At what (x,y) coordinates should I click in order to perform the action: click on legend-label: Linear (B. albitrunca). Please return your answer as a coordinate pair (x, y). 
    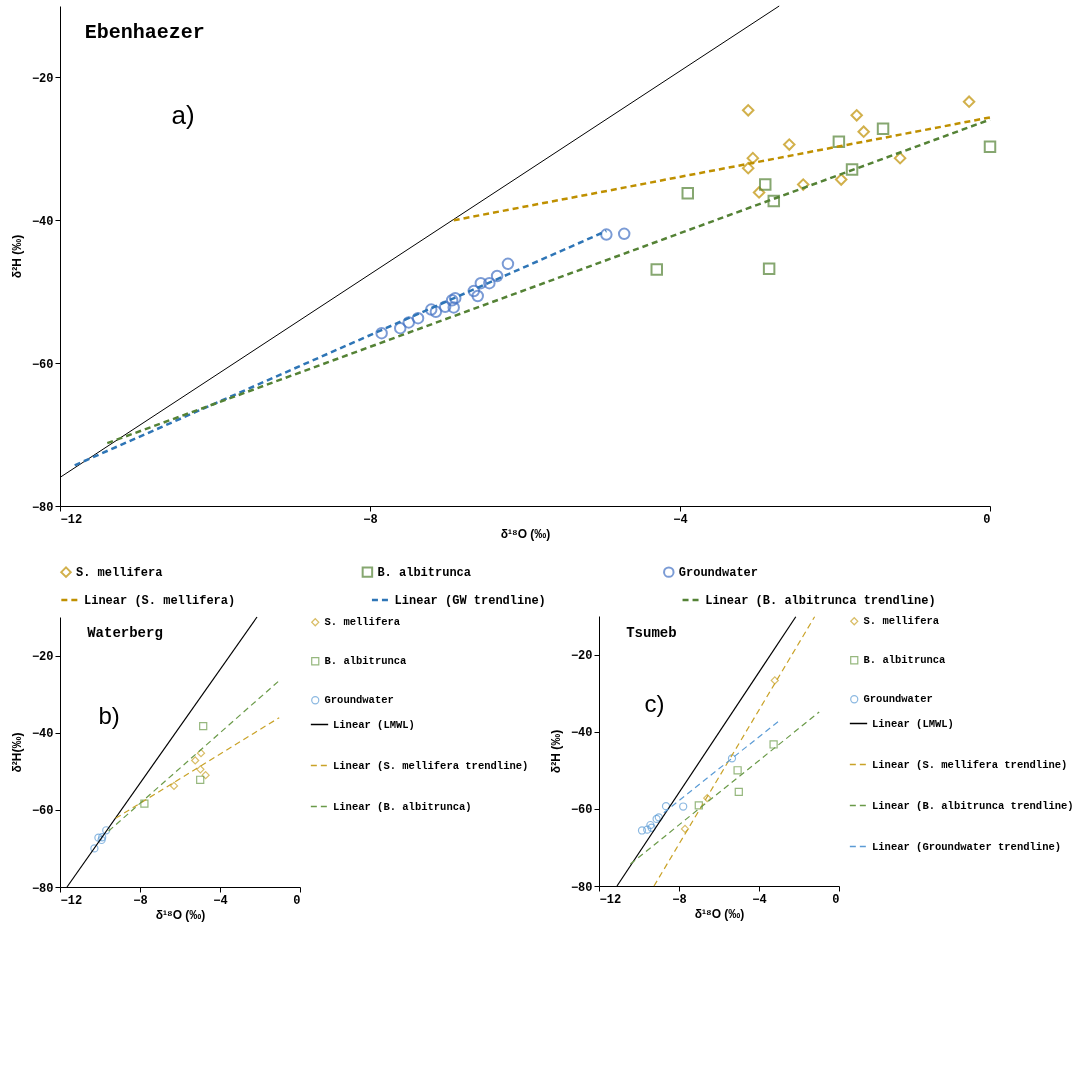
    Looking at the image, I should click on (402, 806).